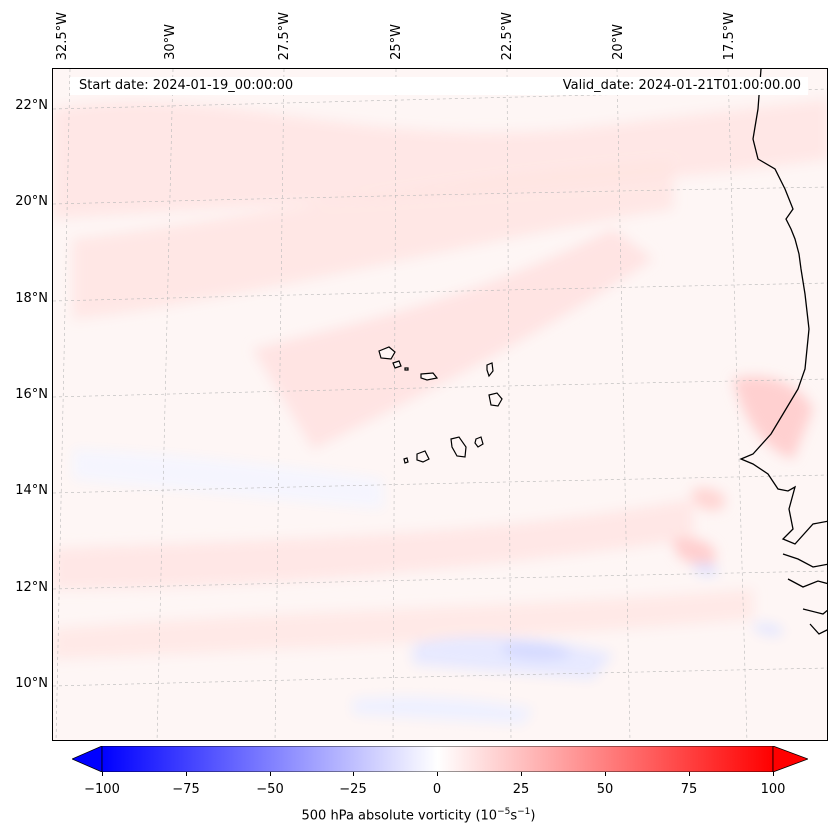 This screenshot has height=839, width=837. Describe the element at coordinates (618, 42) in the screenshot. I see `lon-label-20w: 20°W` at that location.